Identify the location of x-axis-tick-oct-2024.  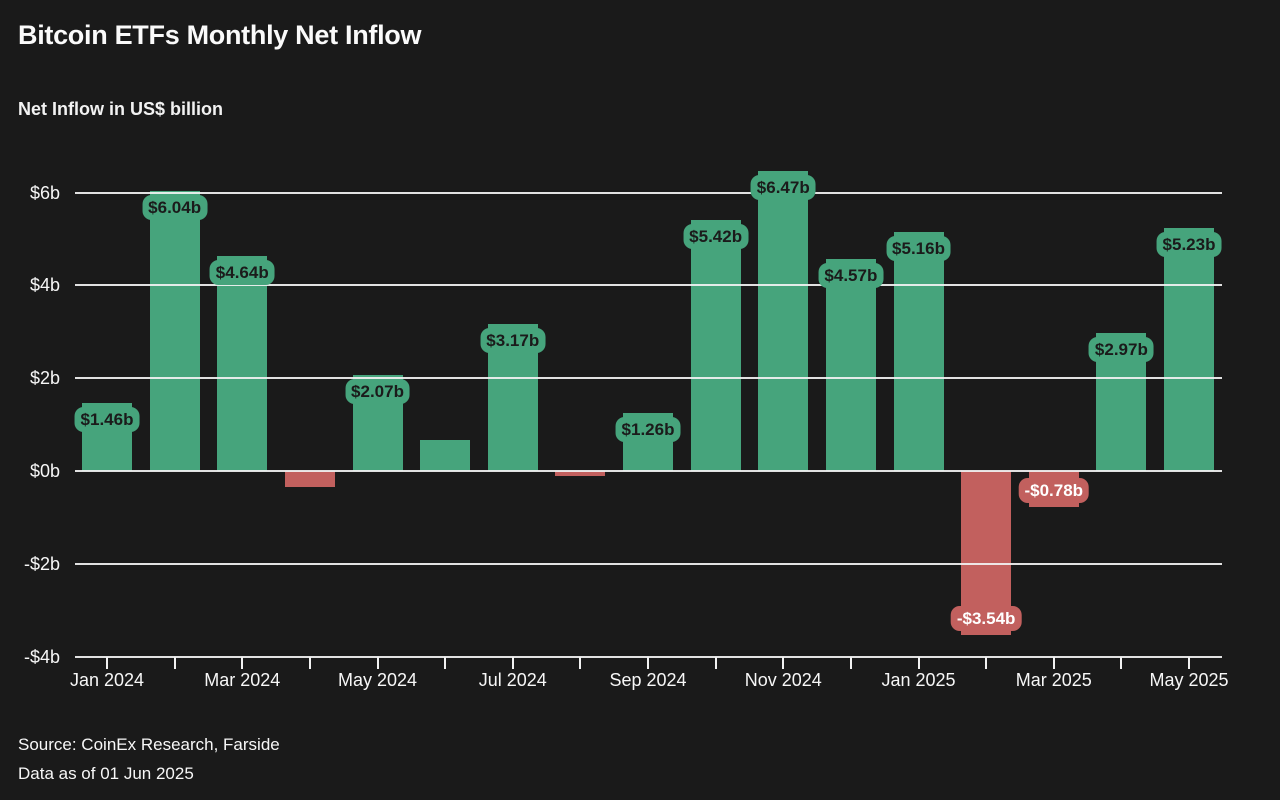
(715, 662).